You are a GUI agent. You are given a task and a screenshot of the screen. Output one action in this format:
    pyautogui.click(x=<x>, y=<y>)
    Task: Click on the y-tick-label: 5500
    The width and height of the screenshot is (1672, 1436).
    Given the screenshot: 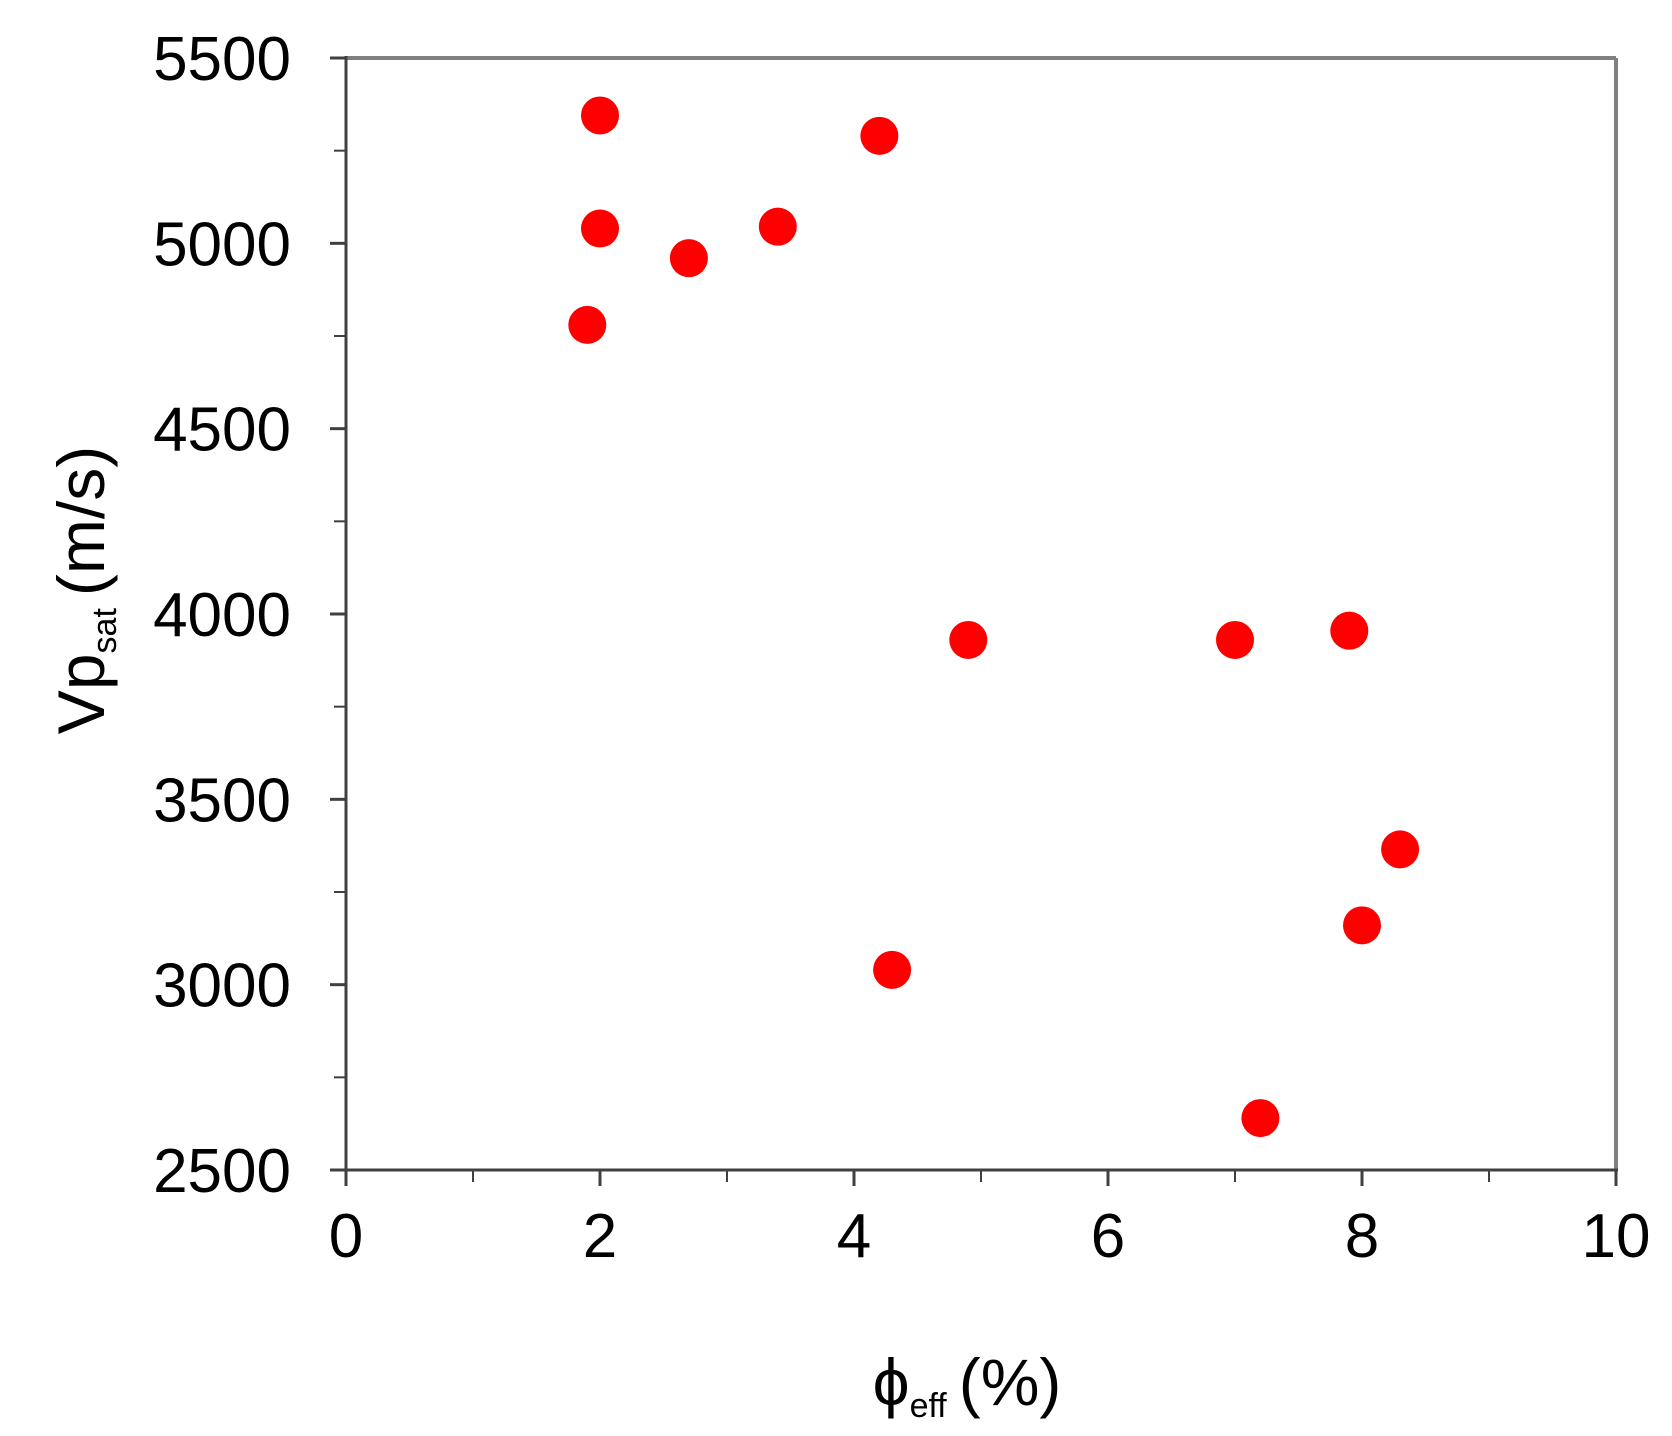 What is the action you would take?
    pyautogui.click(x=222, y=59)
    